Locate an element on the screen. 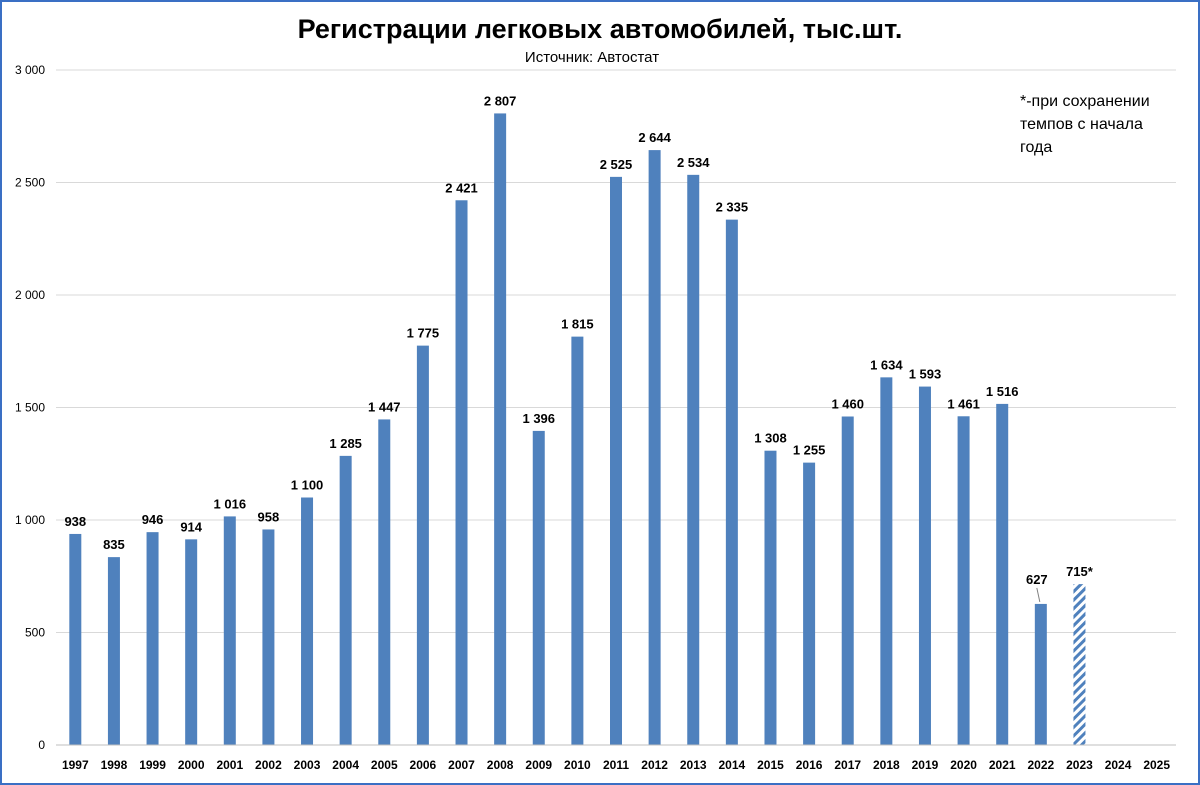  x-tick-label: 2016 is located at coordinates (809, 765).